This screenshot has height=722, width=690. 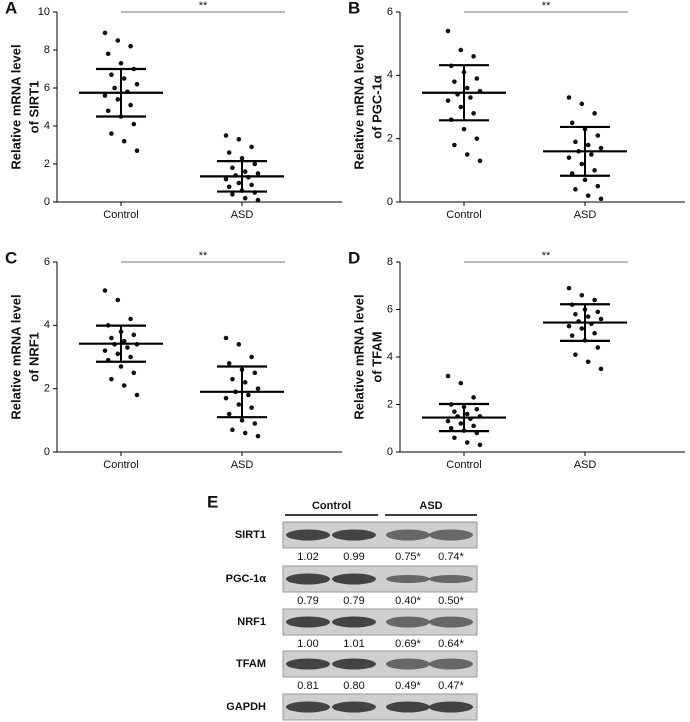 I want to click on band-value: 0.80, so click(x=353, y=686).